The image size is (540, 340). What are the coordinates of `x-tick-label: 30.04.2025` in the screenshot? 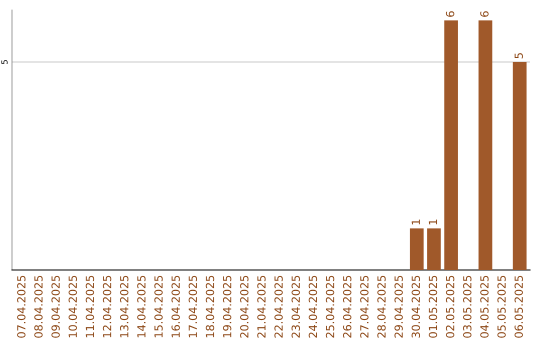 It's located at (416, 307).